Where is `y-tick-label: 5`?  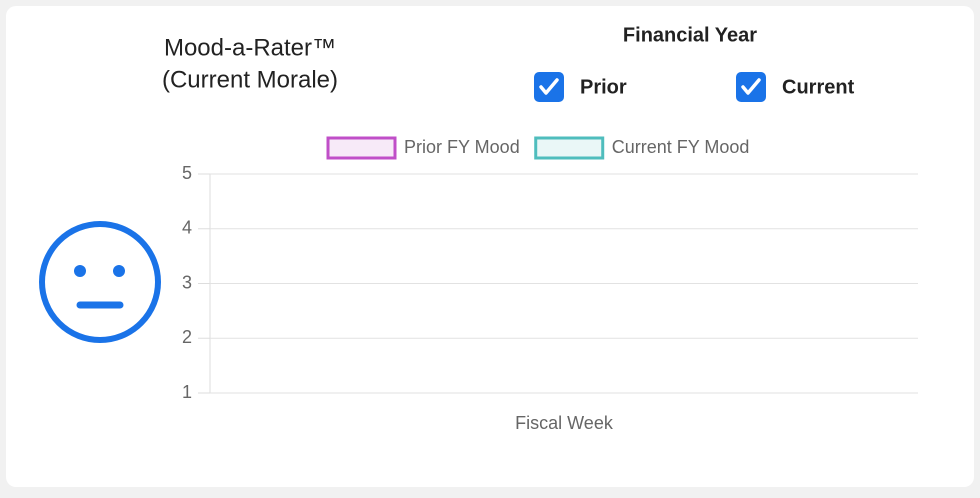 y-tick-label: 5 is located at coordinates (187, 173).